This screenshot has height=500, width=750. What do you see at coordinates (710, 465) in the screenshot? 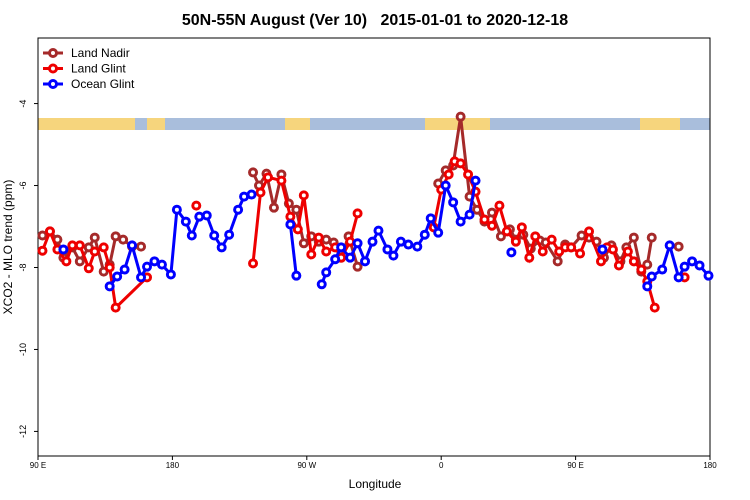
I see `x-tick-label: 180` at bounding box center [710, 465].